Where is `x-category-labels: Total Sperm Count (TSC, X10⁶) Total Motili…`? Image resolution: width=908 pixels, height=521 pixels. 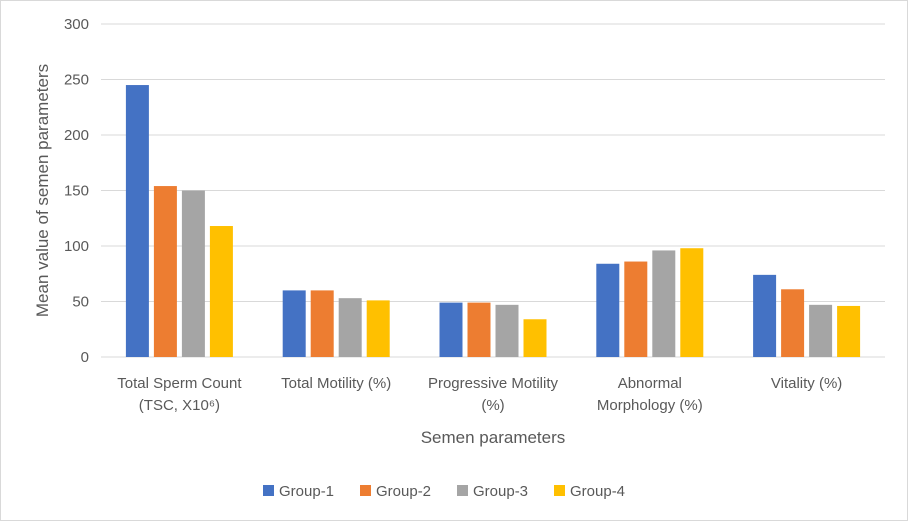 x-category-labels: Total Sperm Count (TSC, X10⁶) Total Motili… is located at coordinates (479, 394).